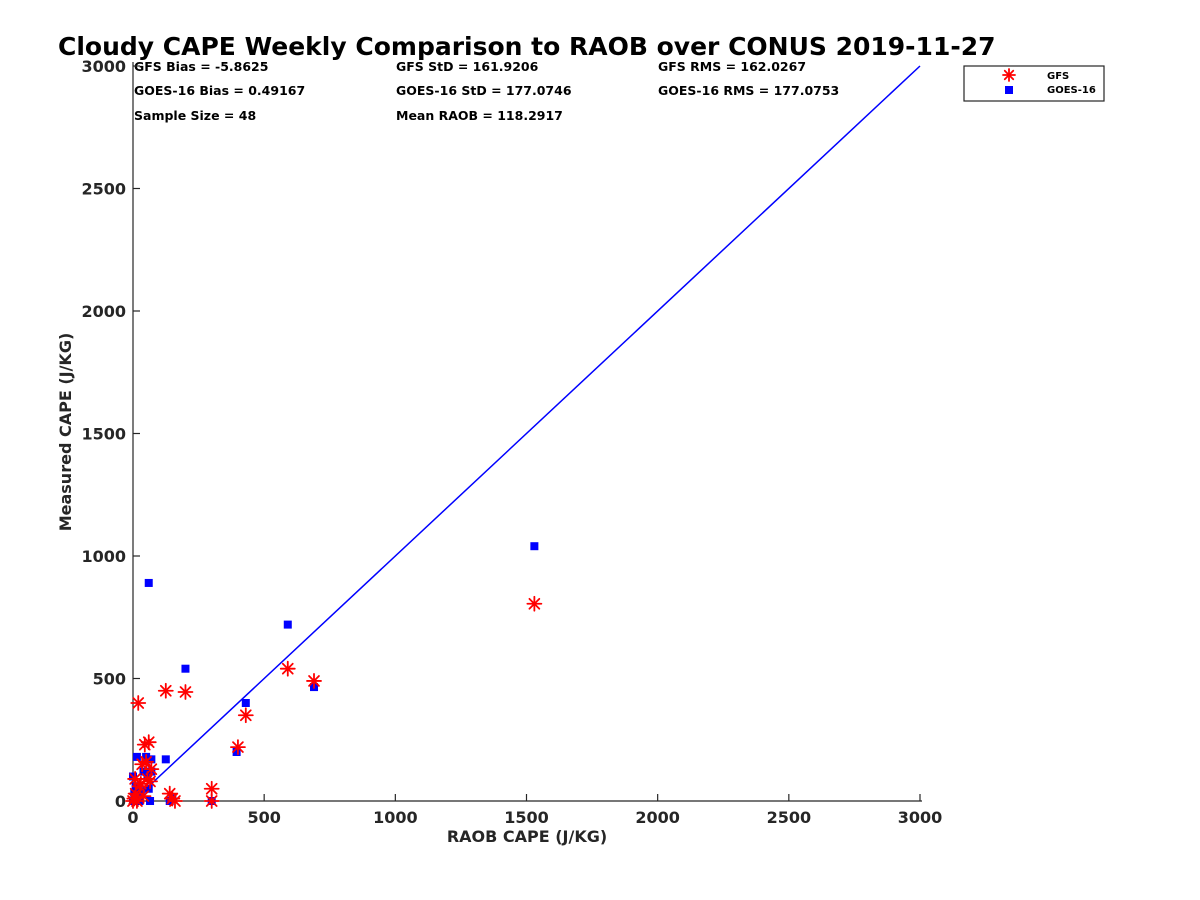 This screenshot has width=1200, height=900. Describe the element at coordinates (103, 66) in the screenshot. I see `y-tick-label: 3000` at that location.